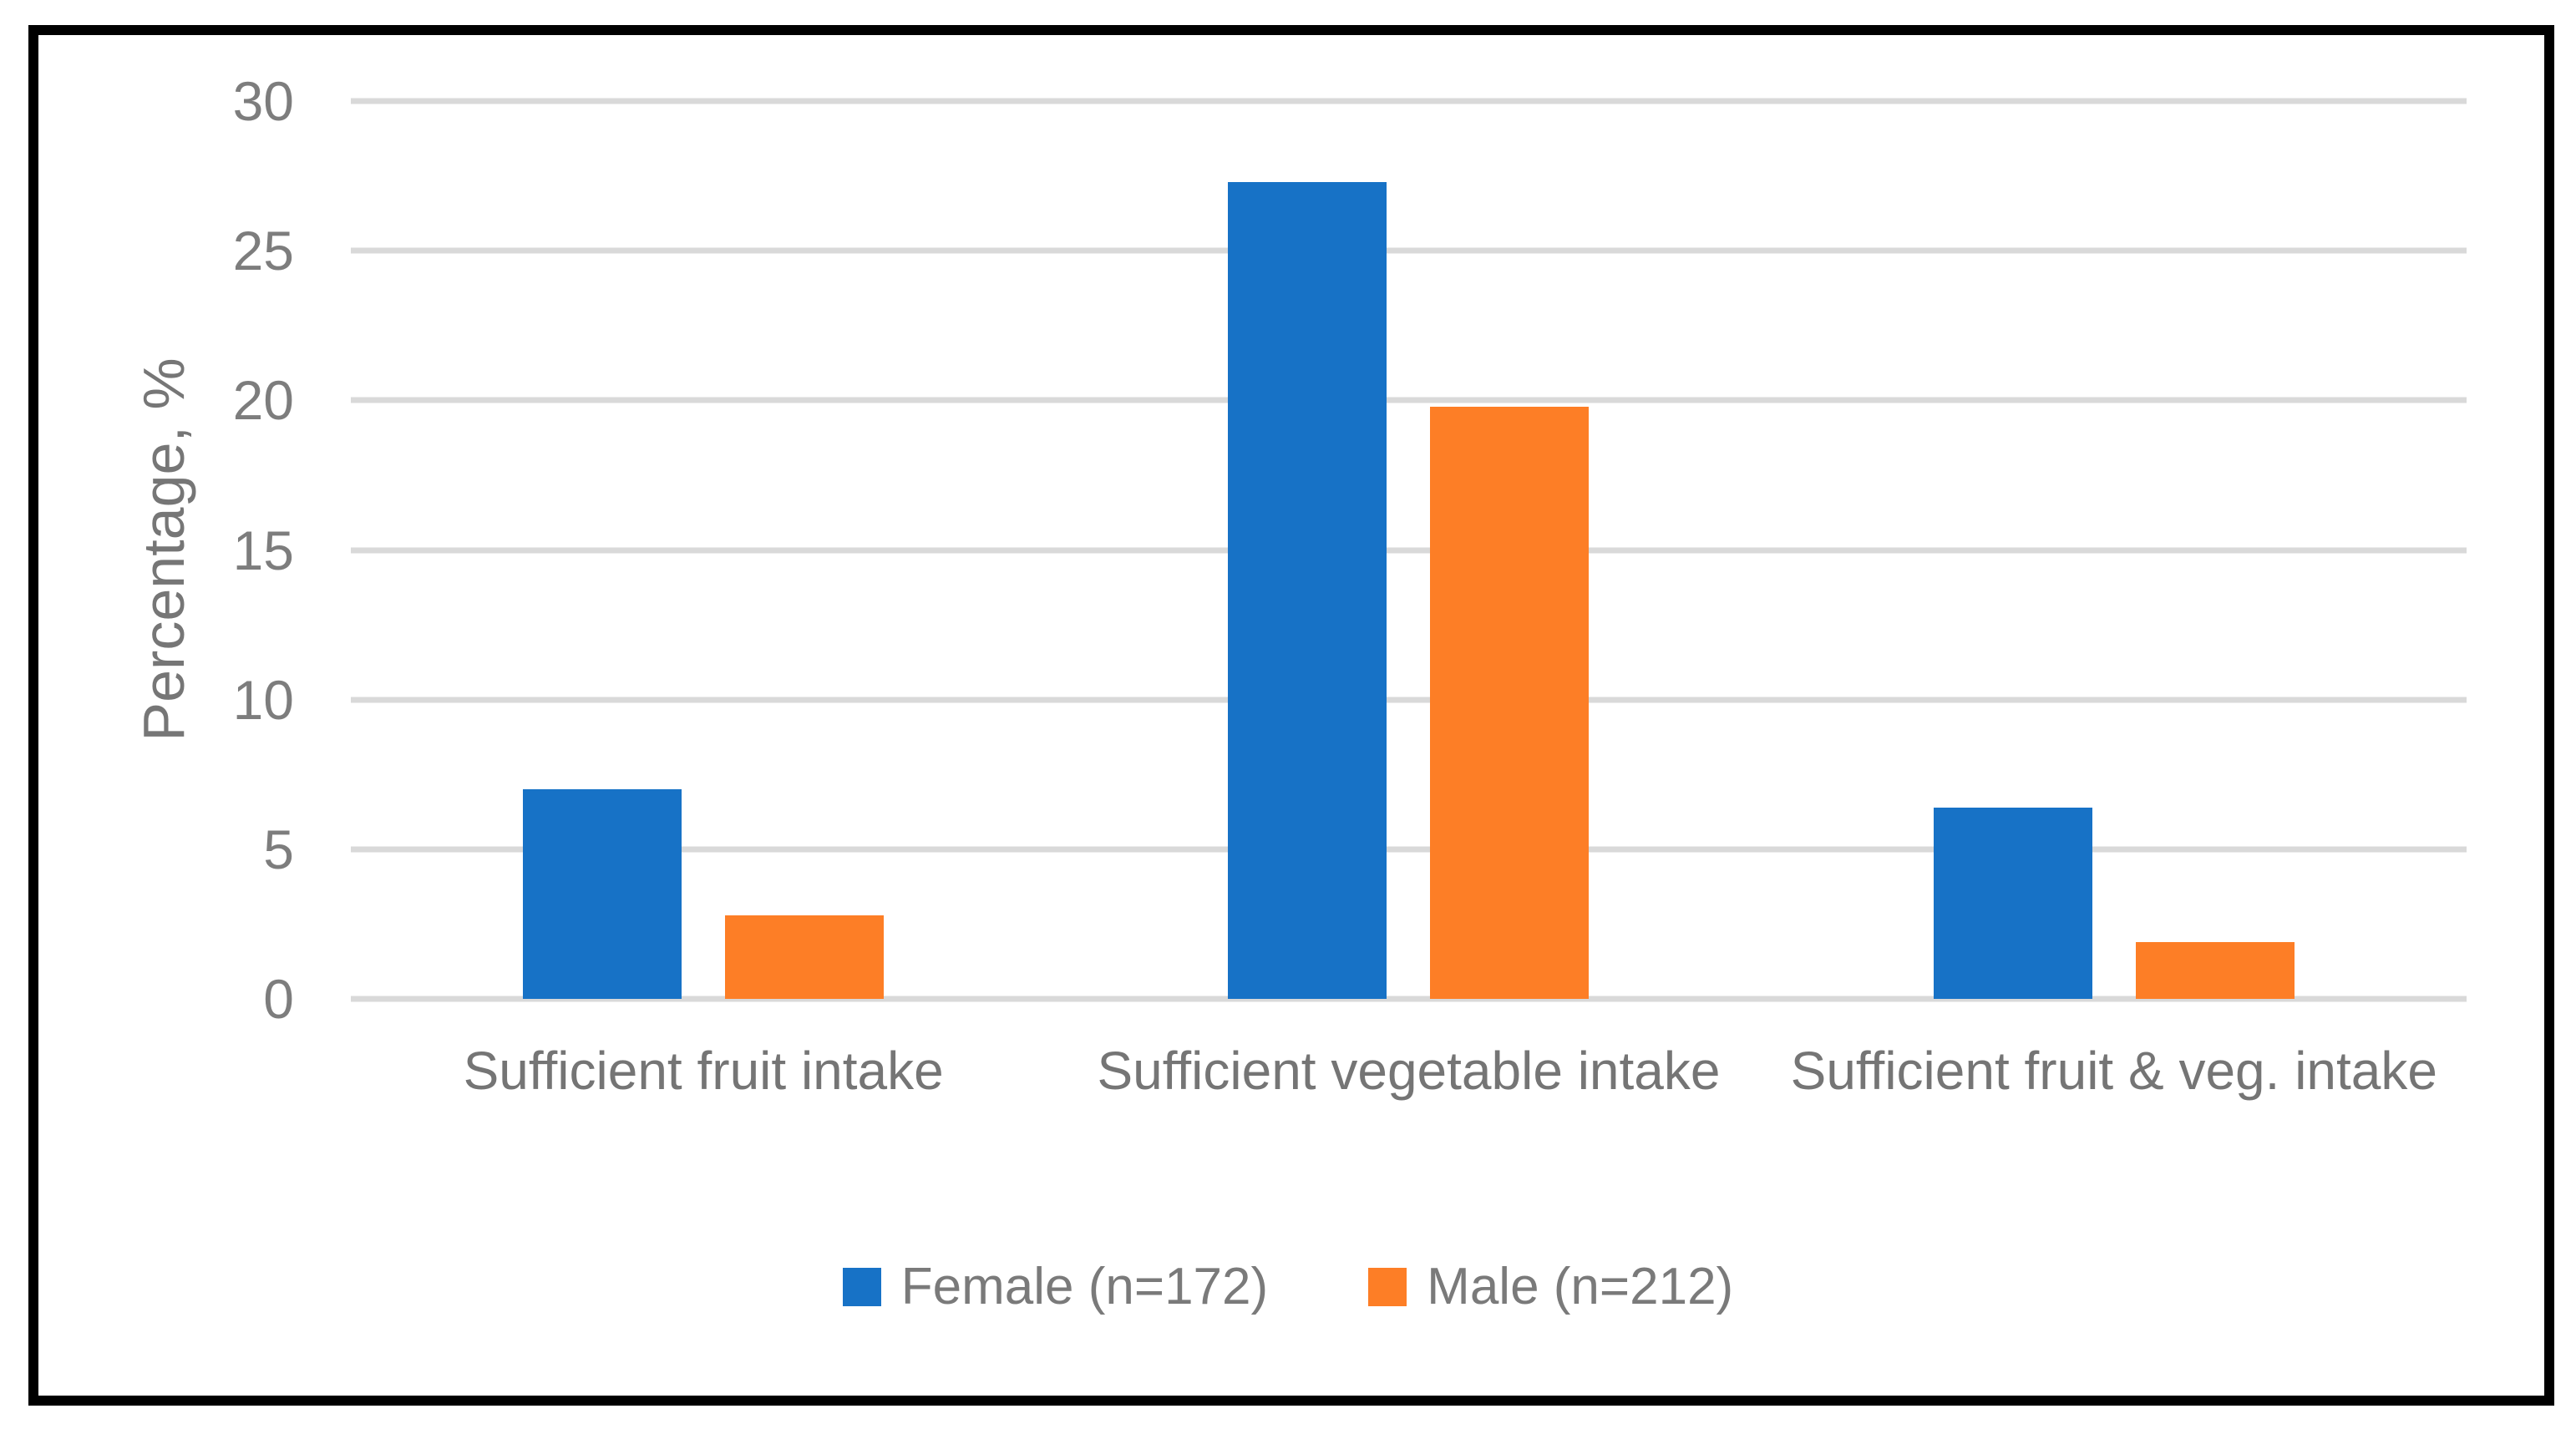 The height and width of the screenshot is (1429, 2576). I want to click on y-tick-label-30: 30, so click(263, 101).